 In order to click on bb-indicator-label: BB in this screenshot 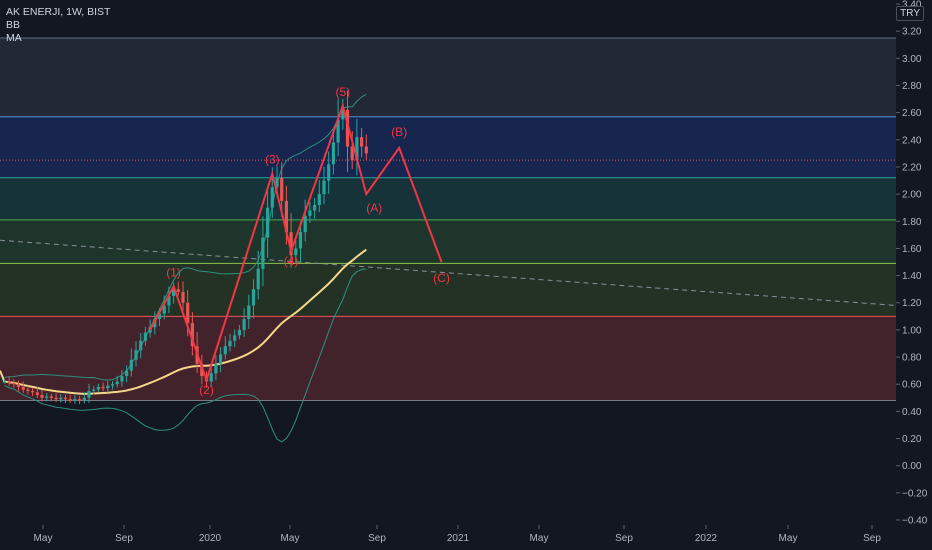, I will do `click(13, 25)`.